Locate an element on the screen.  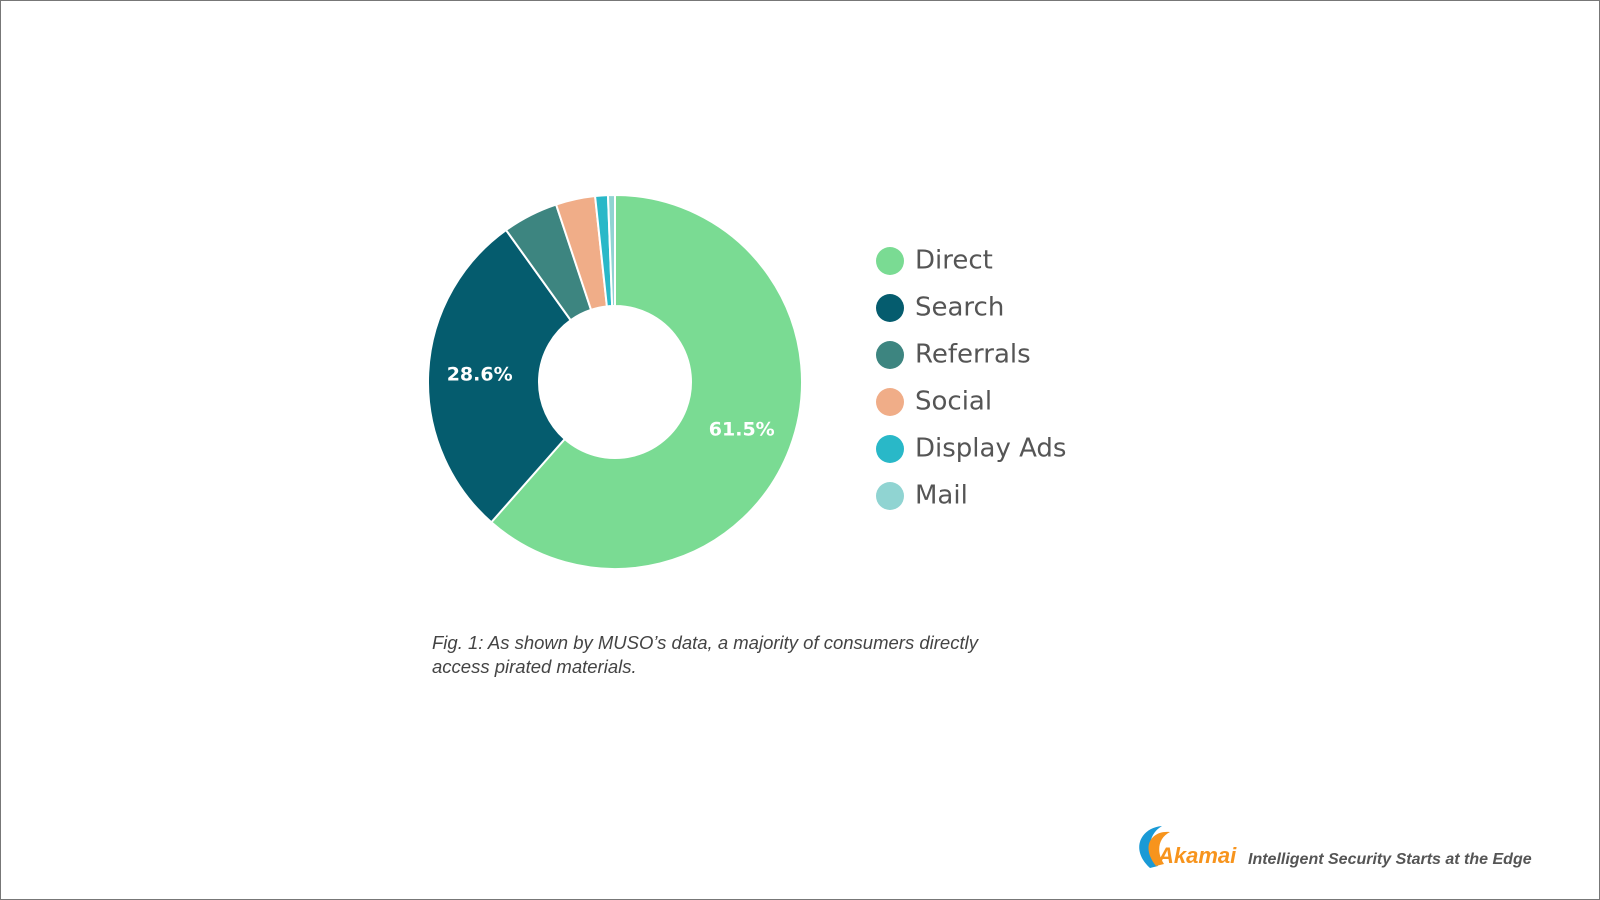
legend-label: Mail is located at coordinates (941, 496).